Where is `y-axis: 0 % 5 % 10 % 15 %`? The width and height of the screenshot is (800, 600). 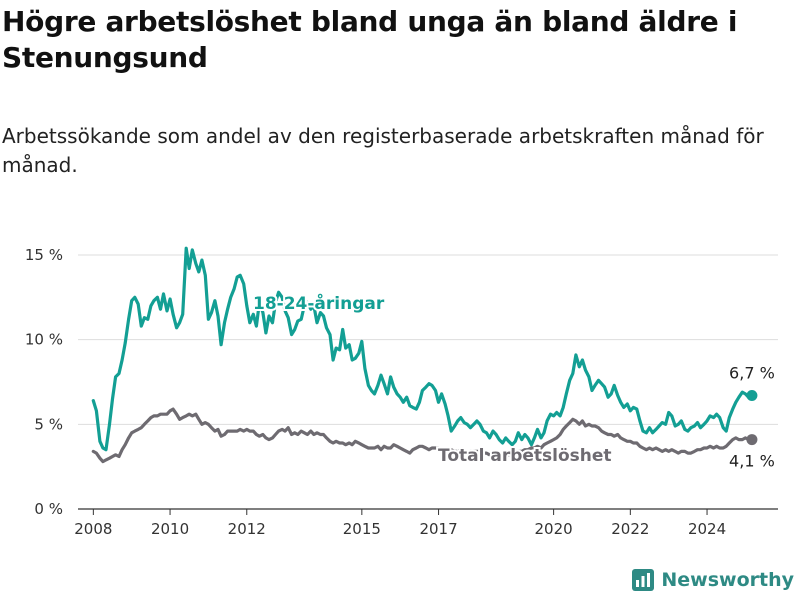 y-axis: 0 % 5 % 10 % 15 % is located at coordinates (44, 382).